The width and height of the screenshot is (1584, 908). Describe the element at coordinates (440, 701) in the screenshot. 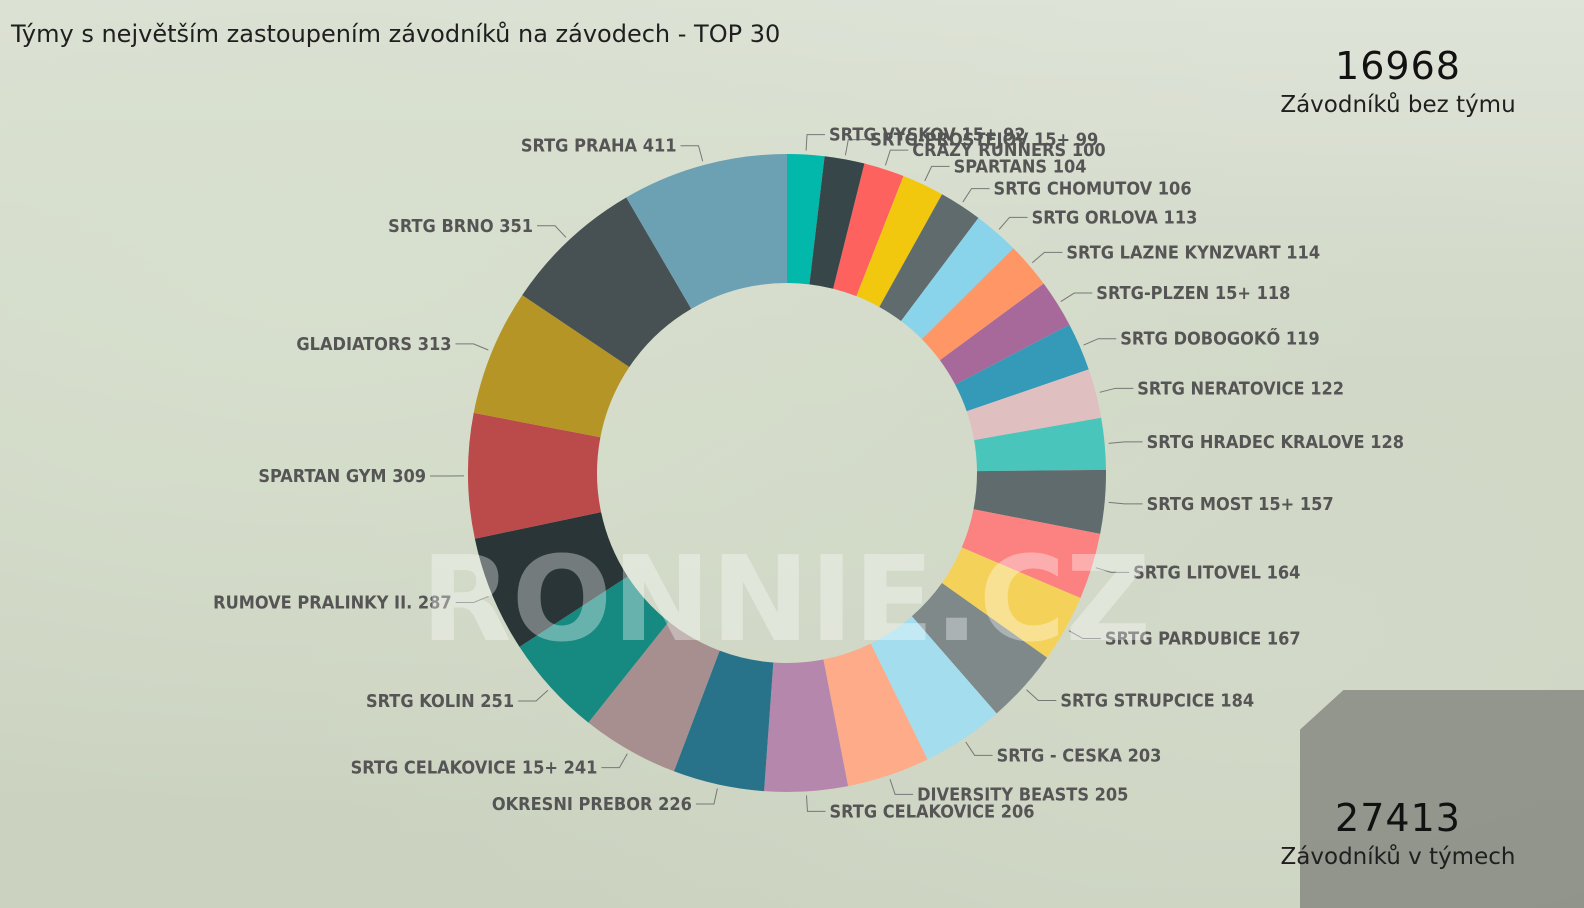

I see `slice-label-srtg-kolin: SRTG KOLIN 251` at that location.